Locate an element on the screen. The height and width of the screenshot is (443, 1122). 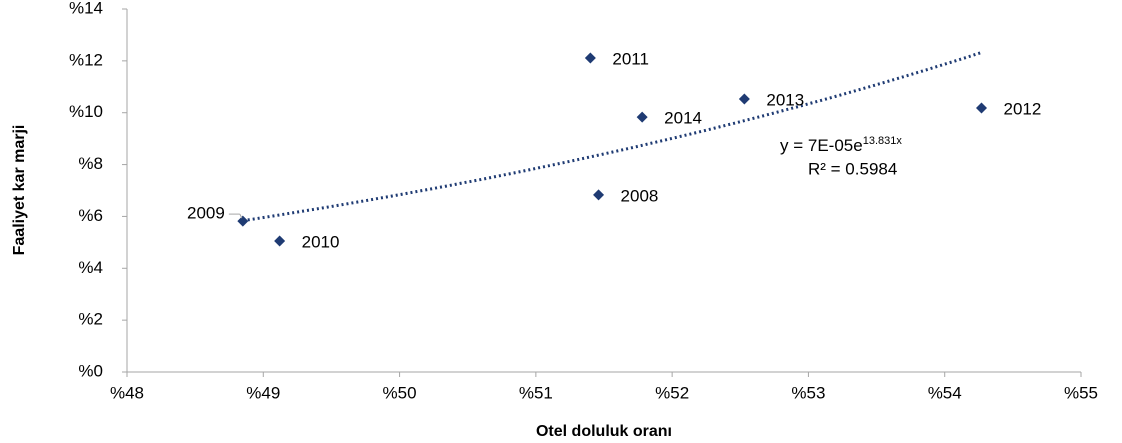
x-tick-label: %51 is located at coordinates (536, 392).